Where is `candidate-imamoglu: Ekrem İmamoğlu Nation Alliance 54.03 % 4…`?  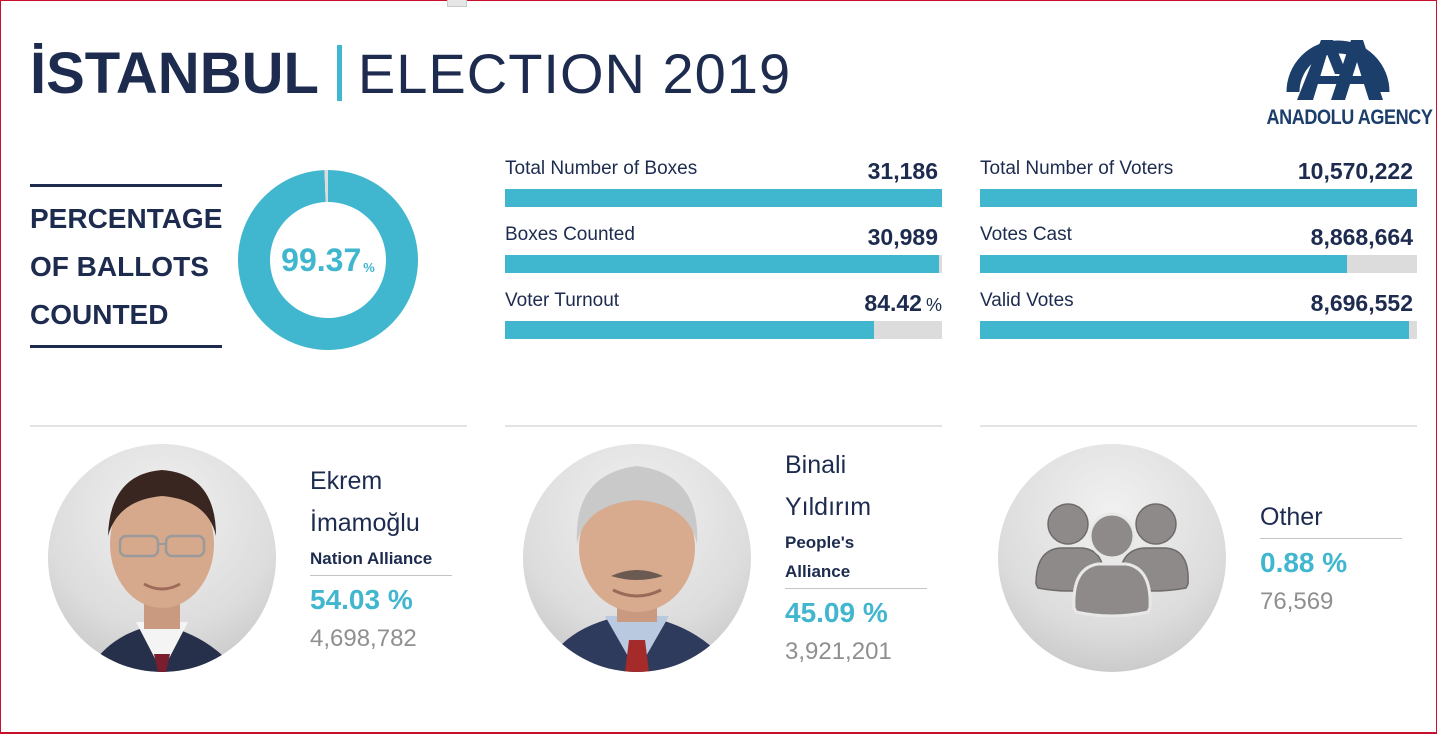 candidate-imamoglu: Ekrem İmamoğlu Nation Alliance 54.03 % 4… is located at coordinates (381, 557).